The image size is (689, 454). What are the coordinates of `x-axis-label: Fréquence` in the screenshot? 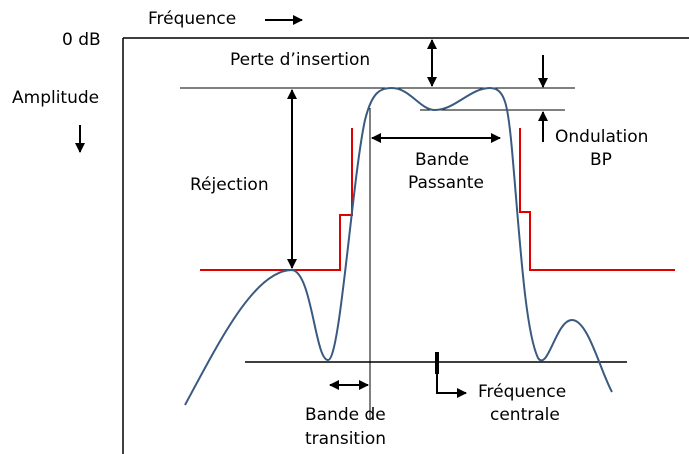 It's located at (192, 19).